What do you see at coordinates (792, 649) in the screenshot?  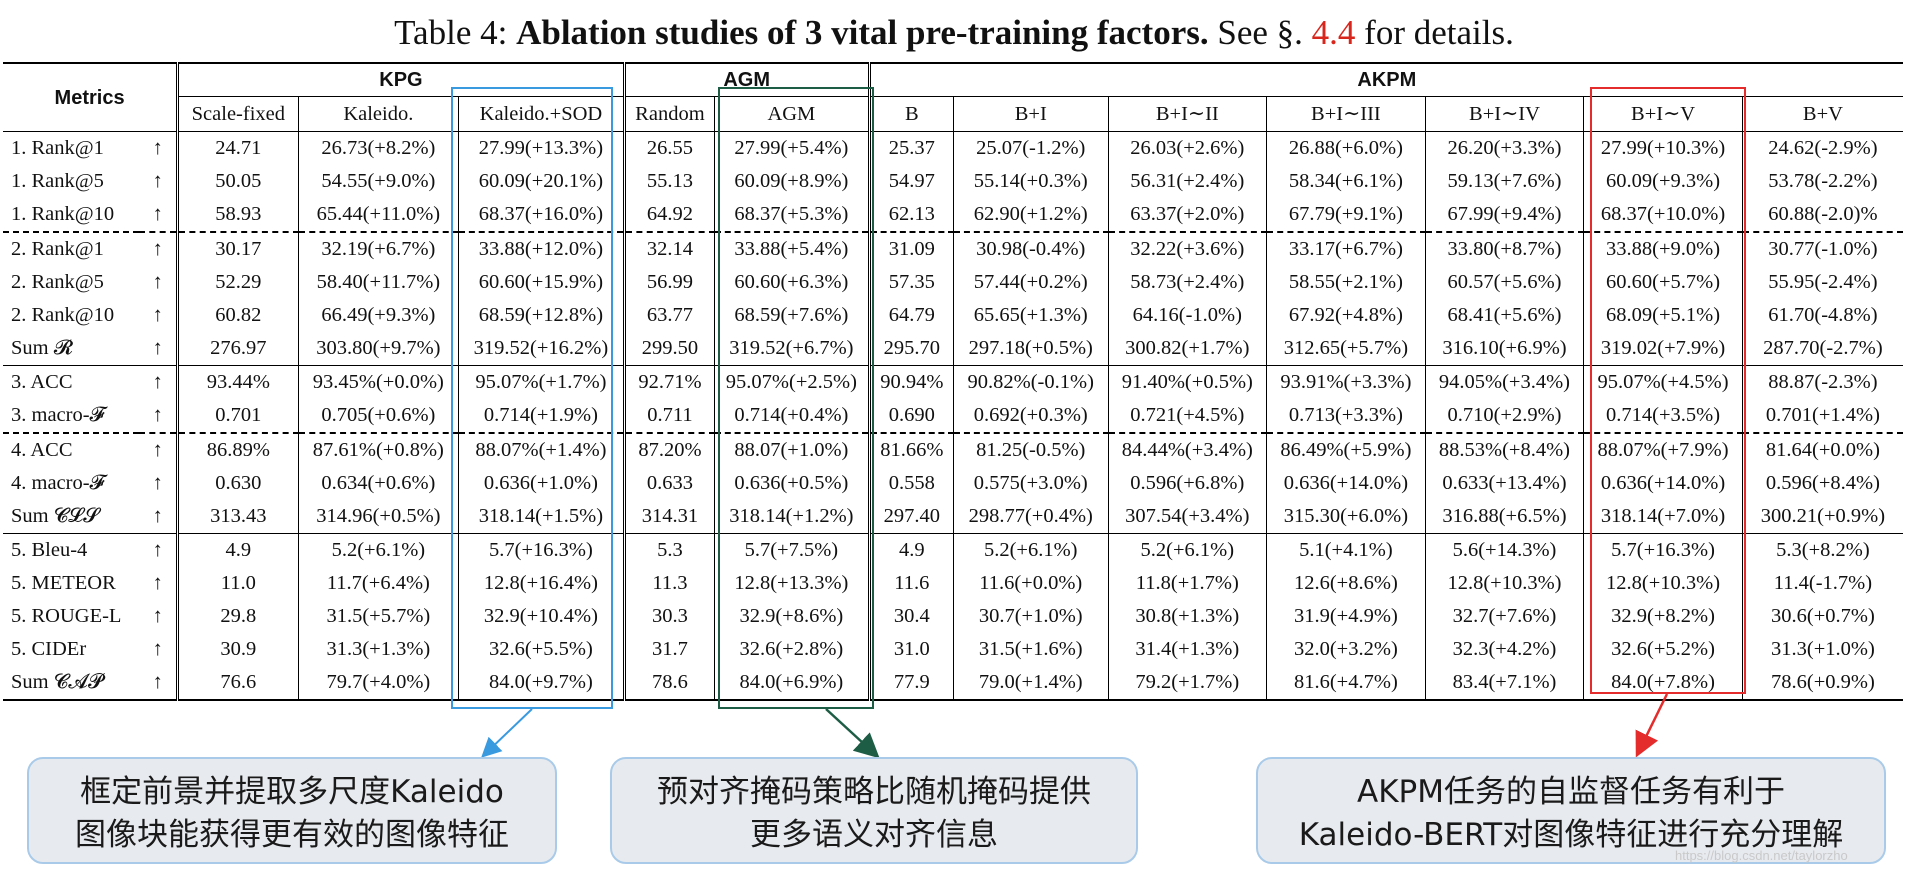 I see `table-cell: 32.6(+2.8%)` at bounding box center [792, 649].